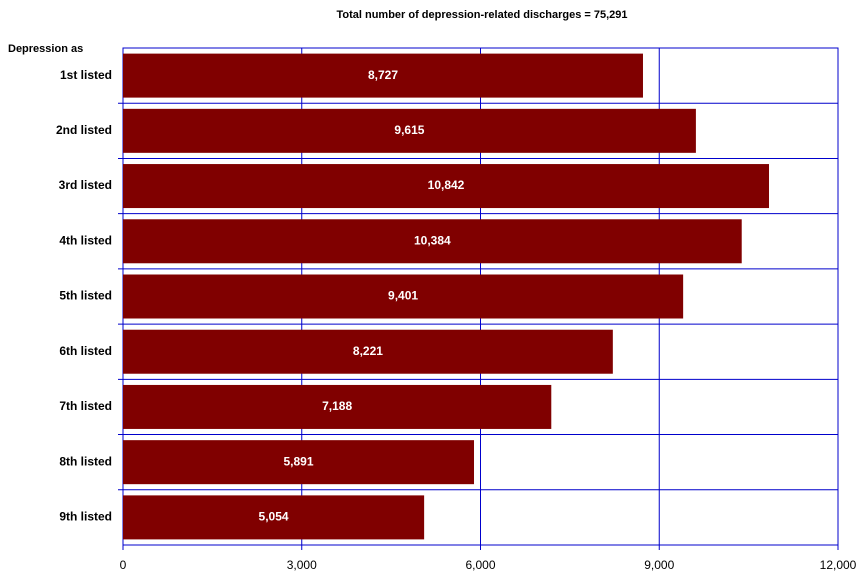  What do you see at coordinates (659, 565) in the screenshot?
I see `x-tick-label: 9,000` at bounding box center [659, 565].